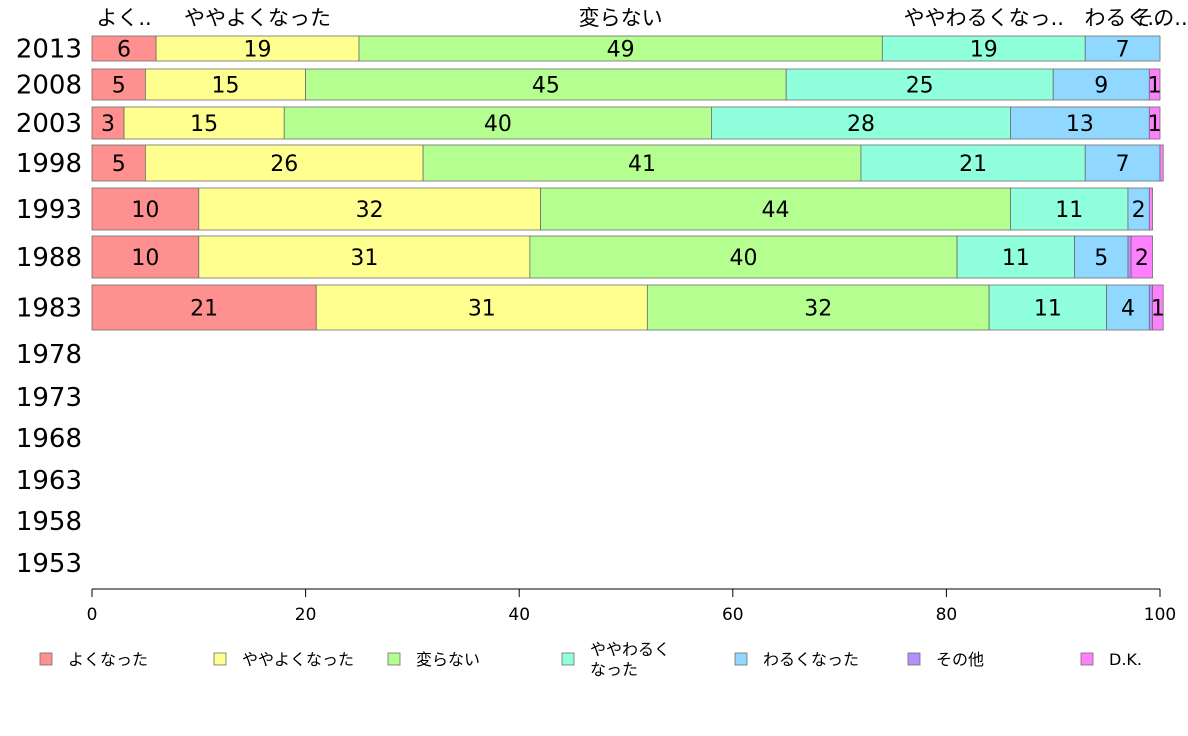 This screenshot has height=736, width=1188. Describe the element at coordinates (298, 659) in the screenshot. I see `legend-label: ややよくなった` at that location.